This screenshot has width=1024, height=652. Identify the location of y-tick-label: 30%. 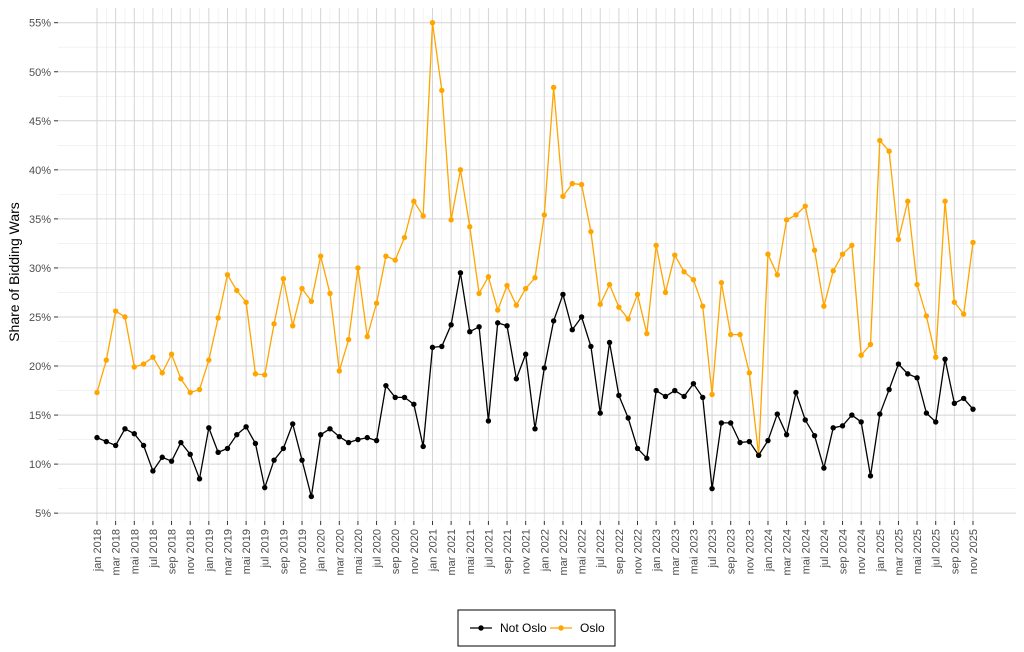
(40, 269).